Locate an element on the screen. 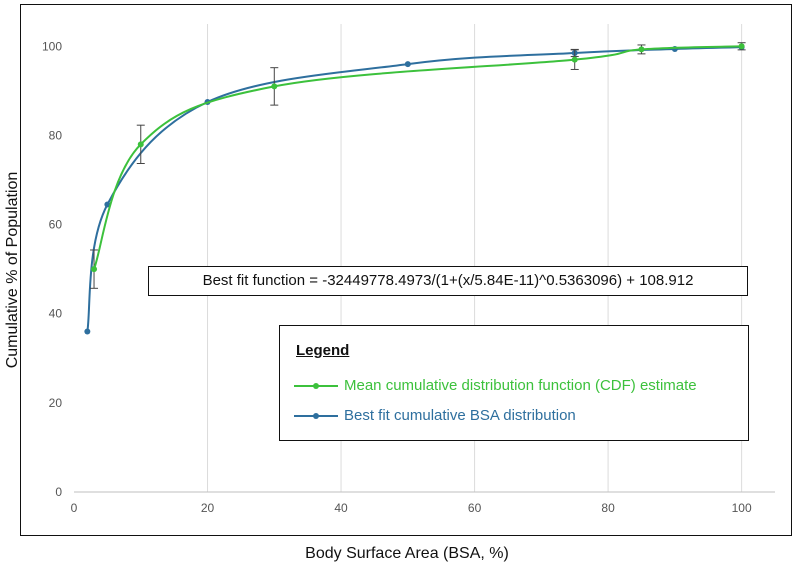 This screenshot has height=571, width=797. y-tick-label-0: 0 is located at coordinates (58, 492).